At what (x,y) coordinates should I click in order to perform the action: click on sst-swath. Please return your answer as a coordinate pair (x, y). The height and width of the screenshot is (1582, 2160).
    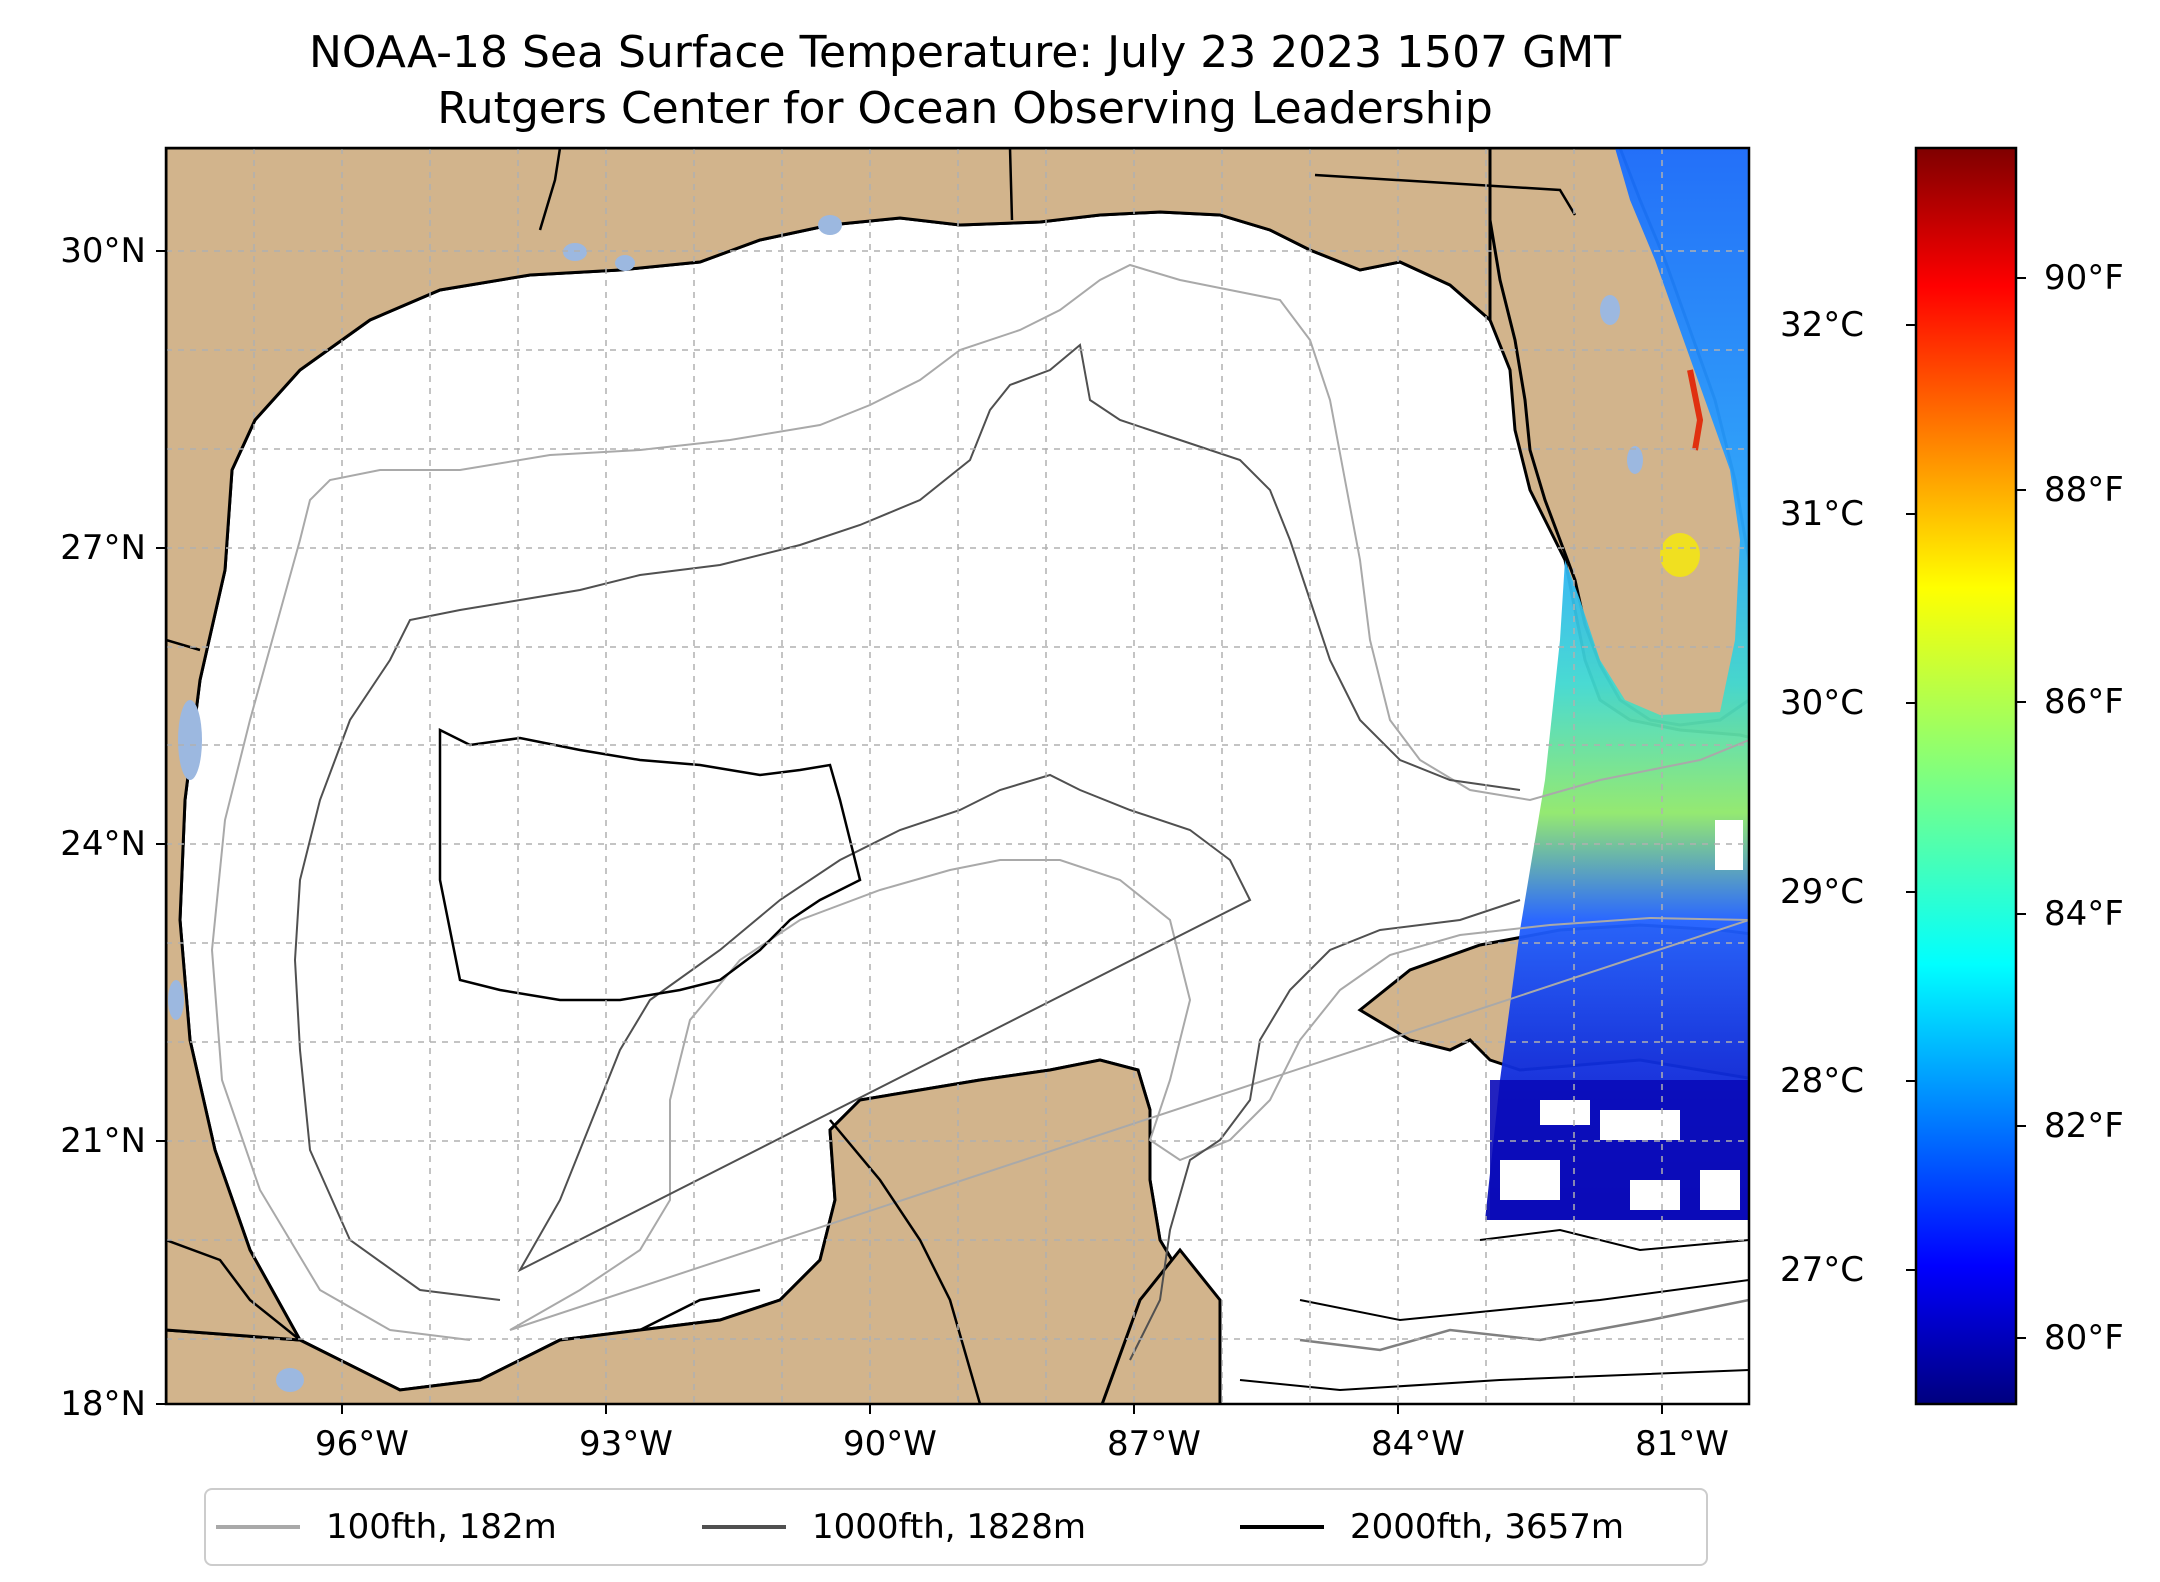
    Looking at the image, I should click on (1617, 684).